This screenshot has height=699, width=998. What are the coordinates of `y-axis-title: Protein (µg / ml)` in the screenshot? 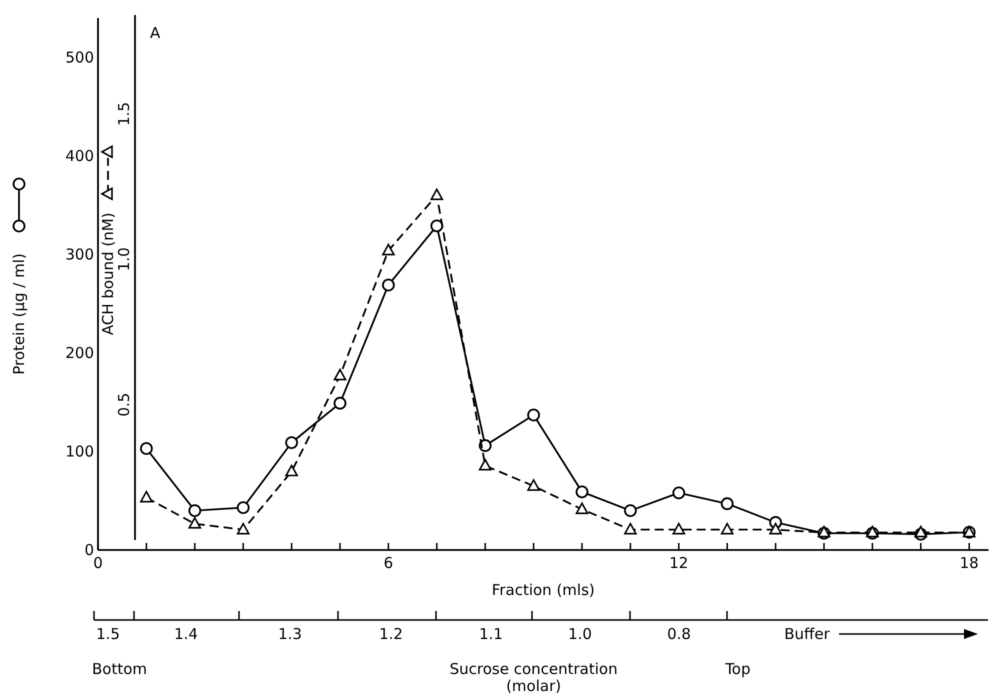 It's located at (19, 314).